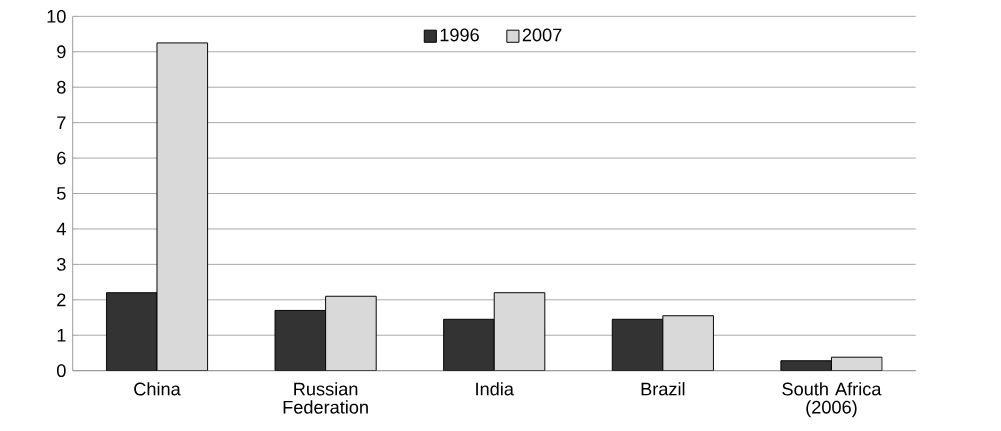 The width and height of the screenshot is (1001, 431). What do you see at coordinates (61, 264) in the screenshot?
I see `y-tick-label: 3` at bounding box center [61, 264].